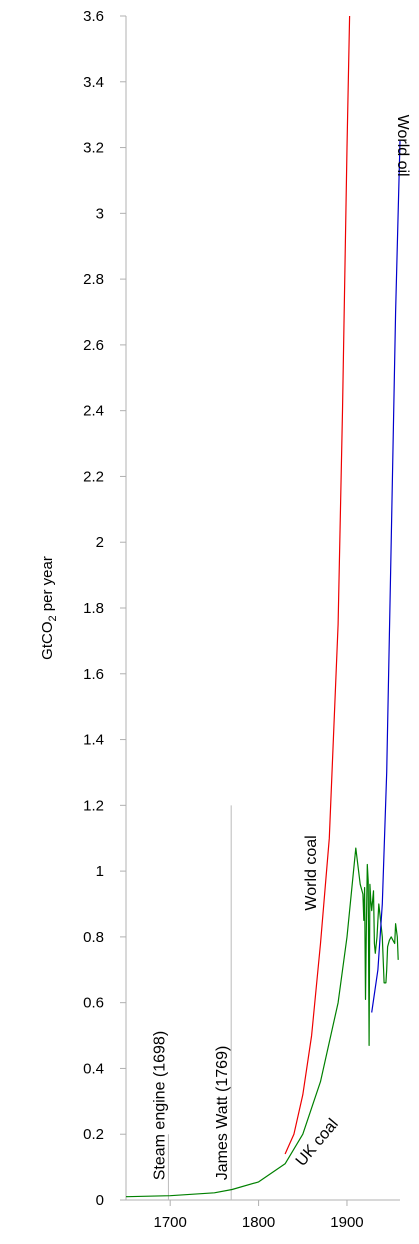 Image resolution: width=419 pixels, height=1244 pixels. I want to click on y-tick-label: 3.4, so click(93, 82).